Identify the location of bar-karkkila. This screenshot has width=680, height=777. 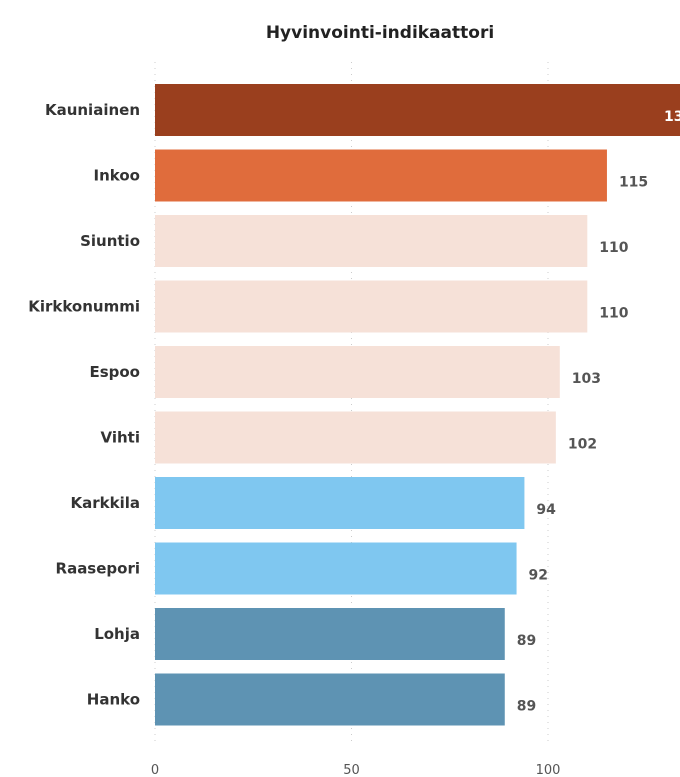
(340, 503).